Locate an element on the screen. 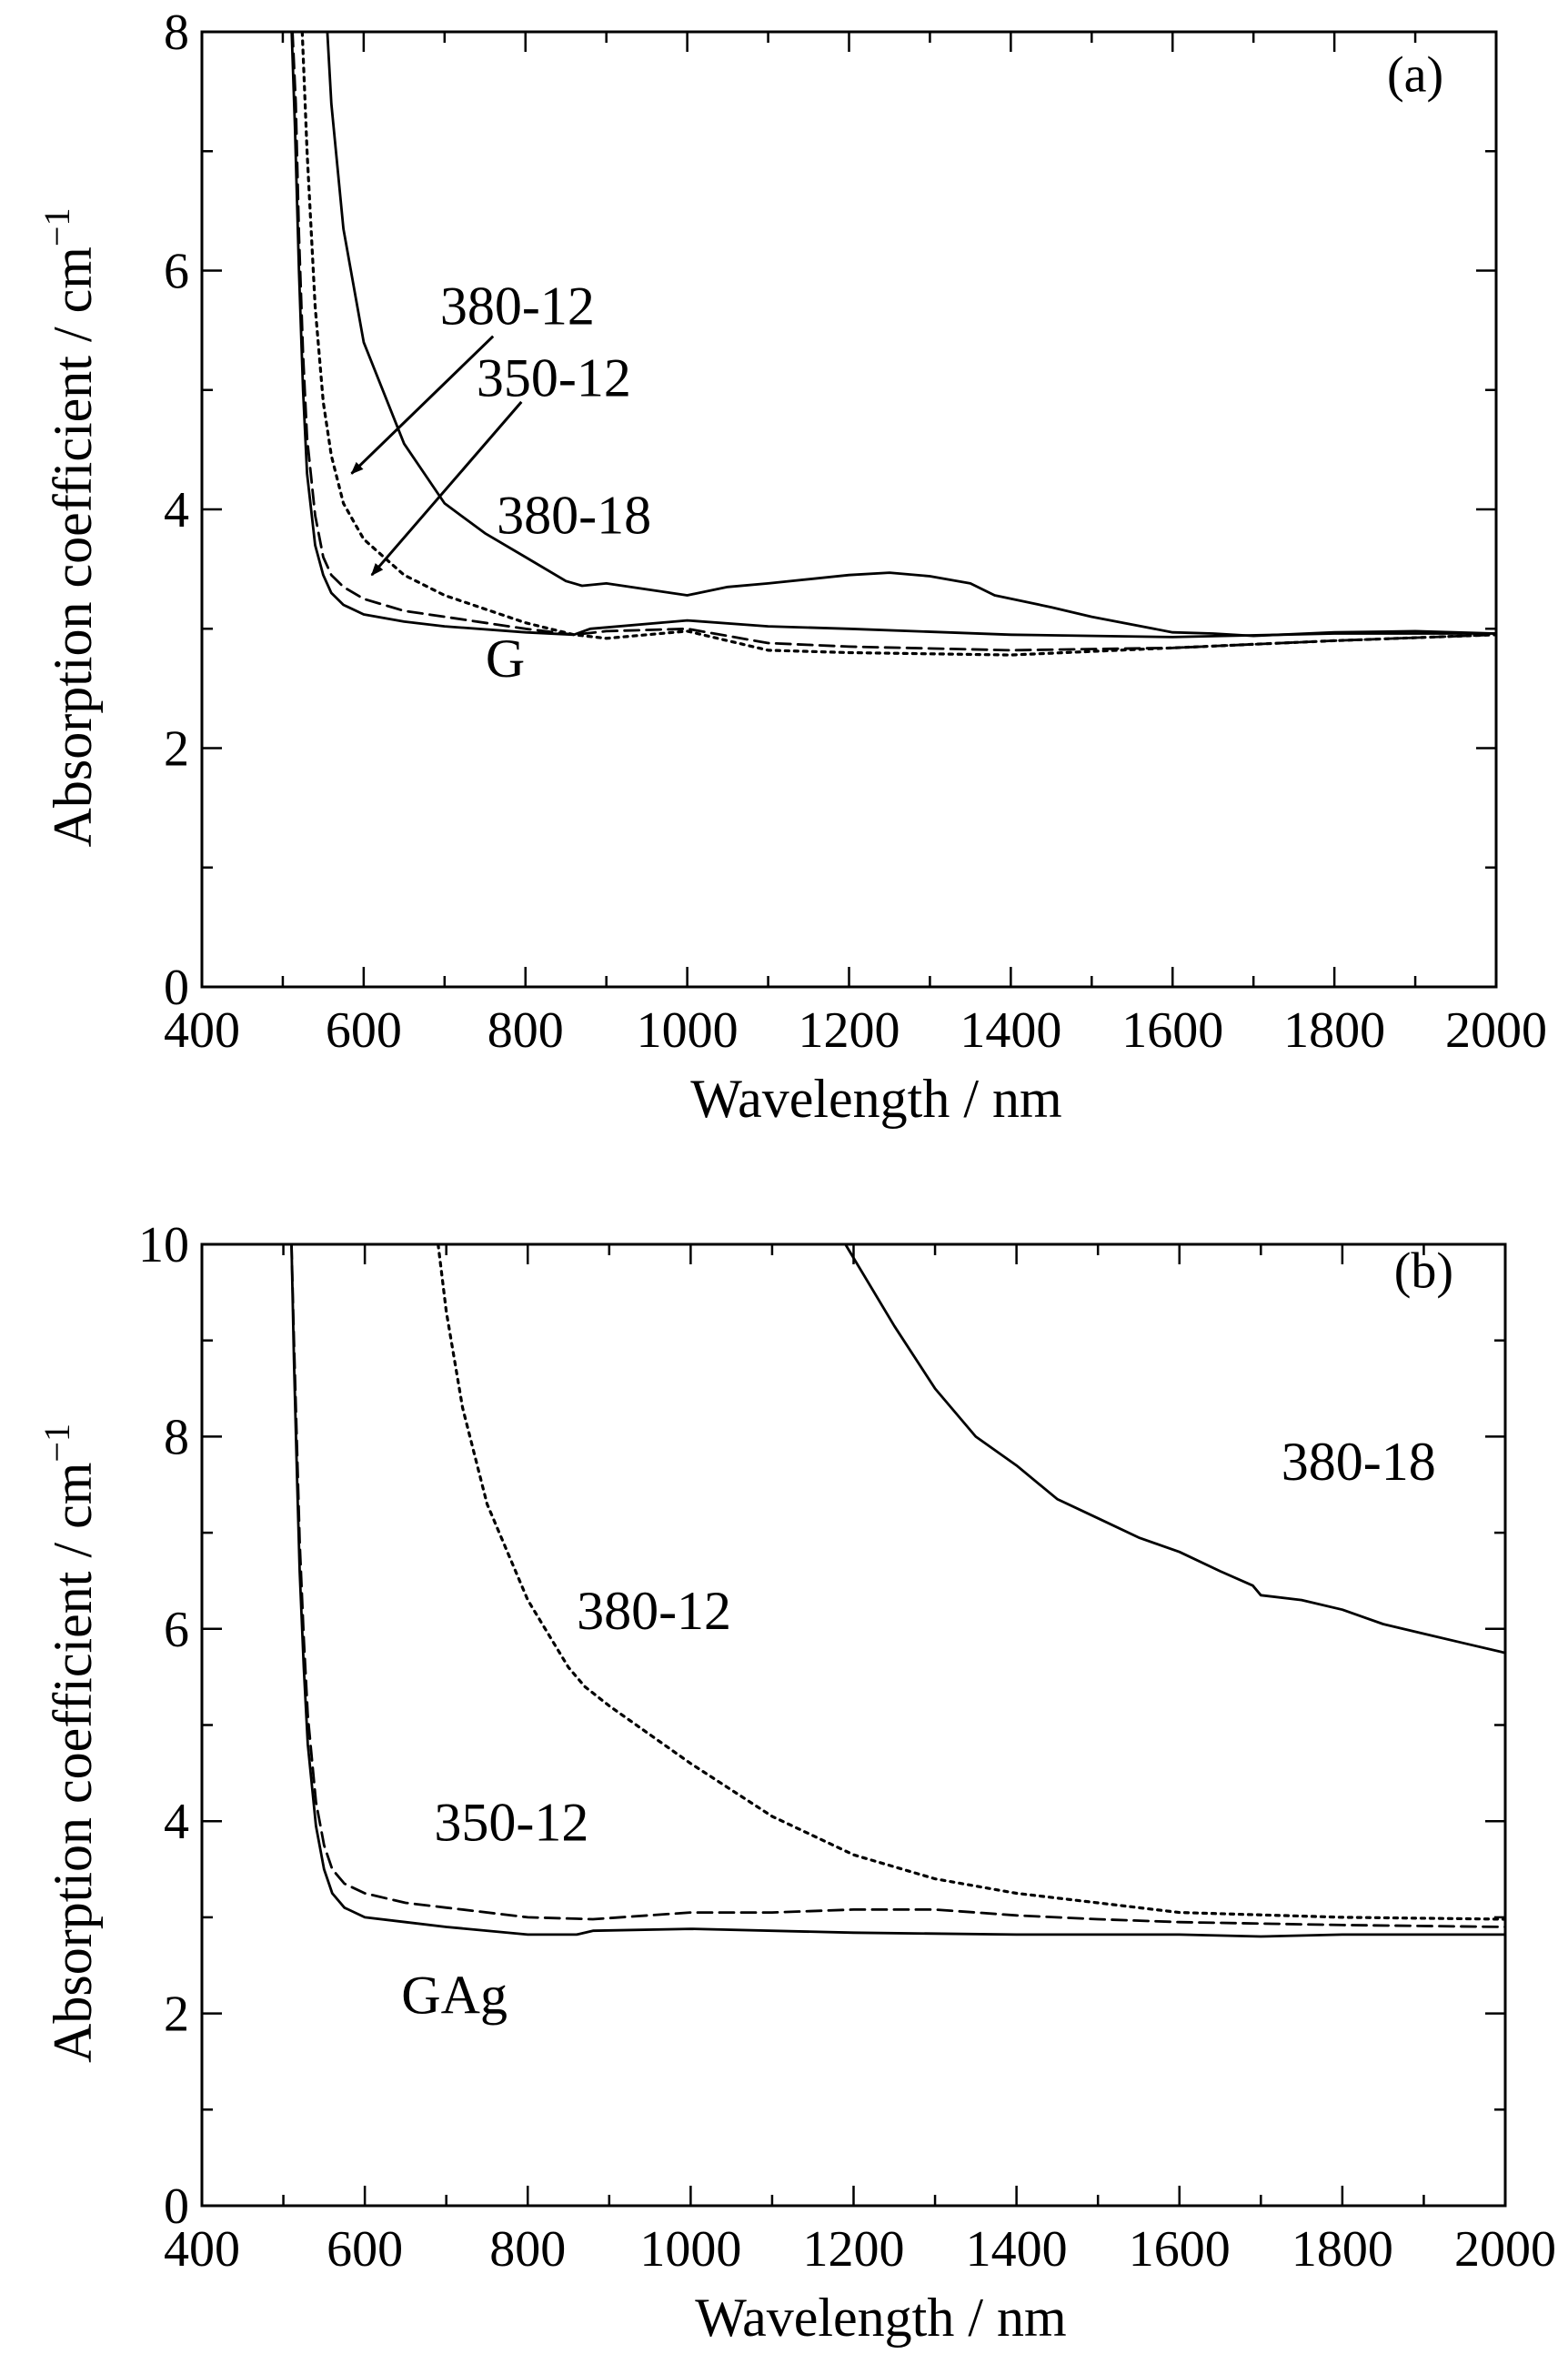 Image resolution: width=1568 pixels, height=2374 pixels. panel-label: (b) is located at coordinates (1423, 1271).